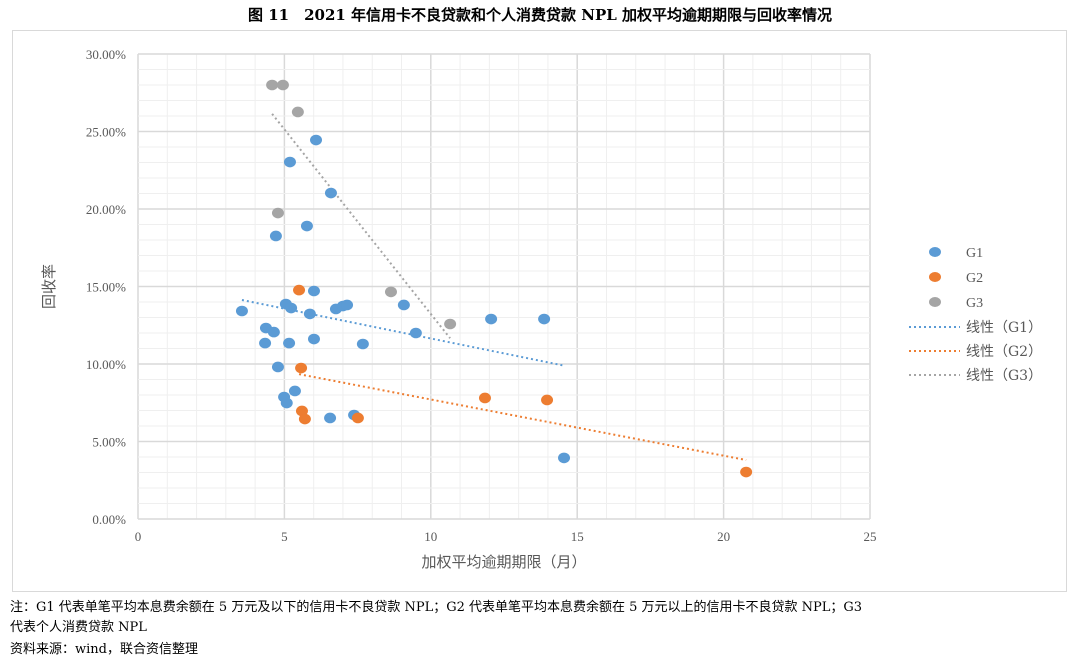 Image resolution: width=1080 pixels, height=661 pixels. Describe the element at coordinates (974, 278) in the screenshot. I see `legend-label-g2: G2` at that location.